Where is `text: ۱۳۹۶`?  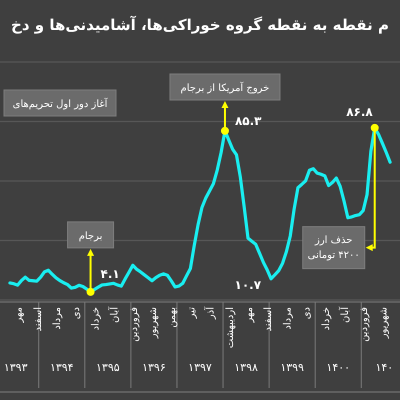 text: ۱۳۹۶ is located at coordinates (154, 367).